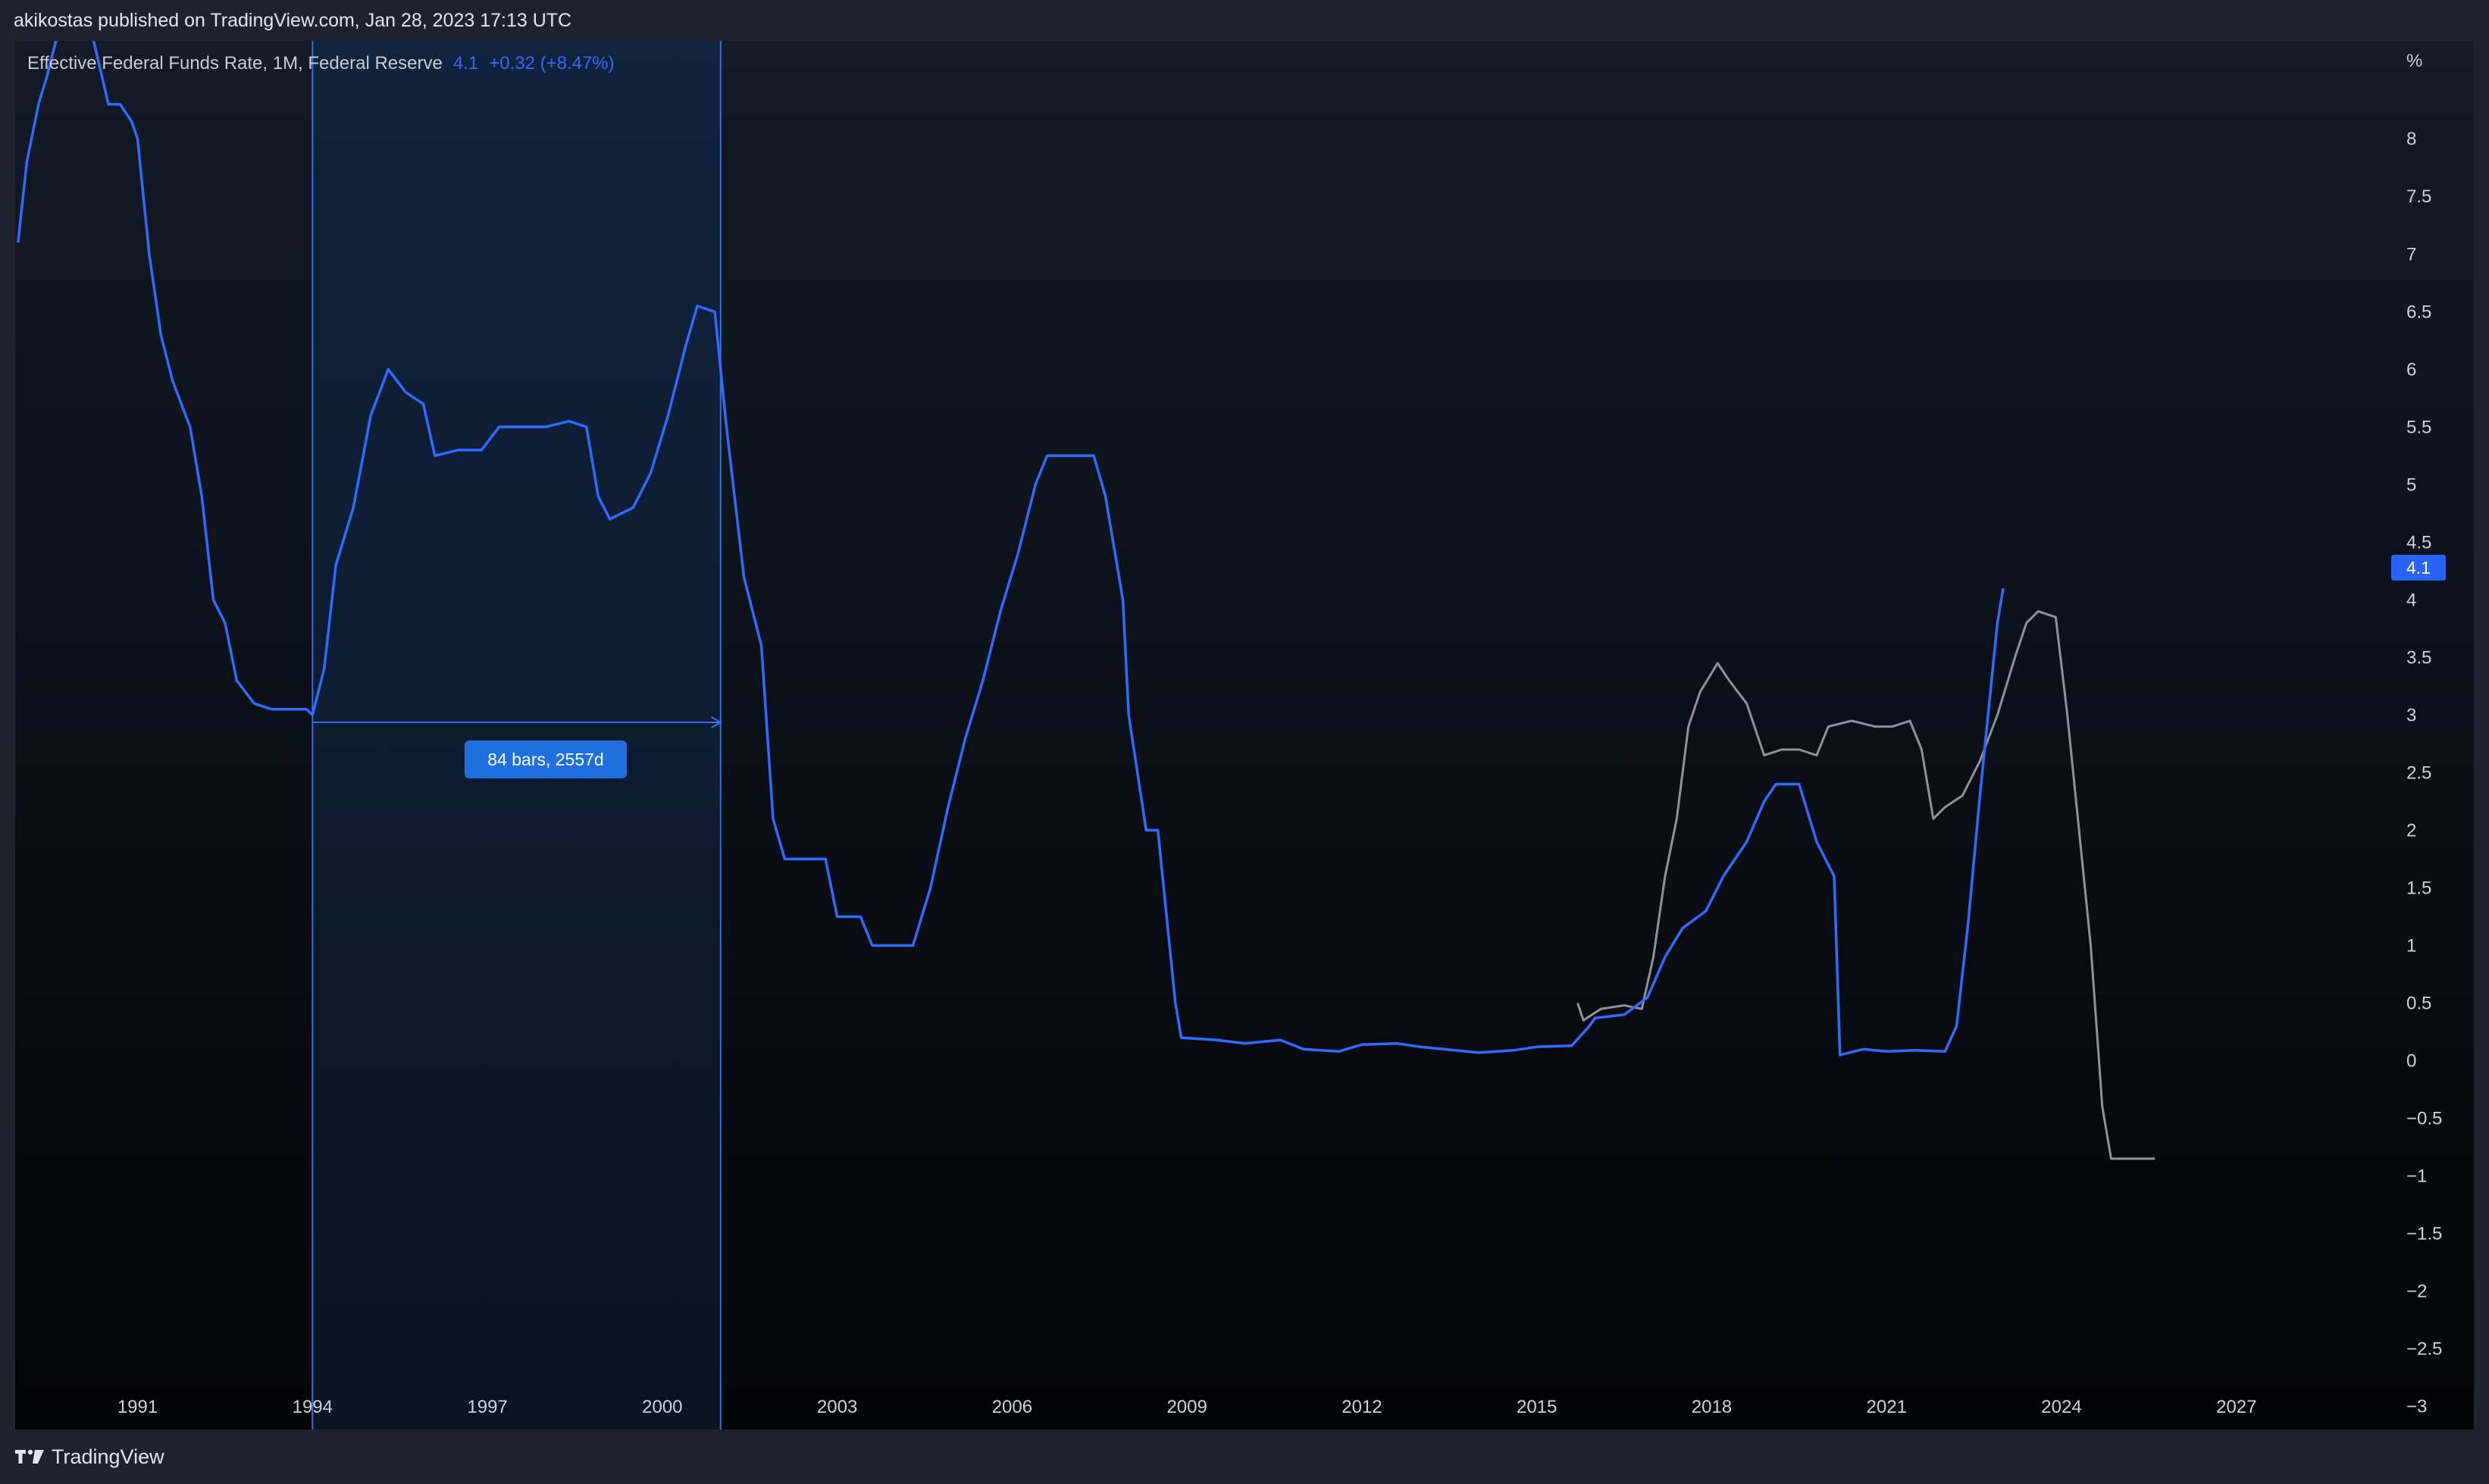  What do you see at coordinates (2424, 1119) in the screenshot?
I see `y-tick-label: −0.5` at bounding box center [2424, 1119].